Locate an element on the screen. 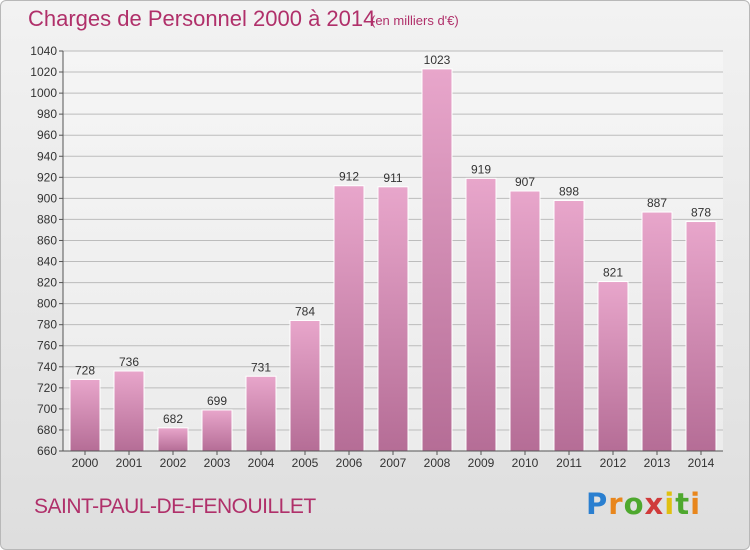 The height and width of the screenshot is (550, 750). data-label: 1023 is located at coordinates (437, 60).